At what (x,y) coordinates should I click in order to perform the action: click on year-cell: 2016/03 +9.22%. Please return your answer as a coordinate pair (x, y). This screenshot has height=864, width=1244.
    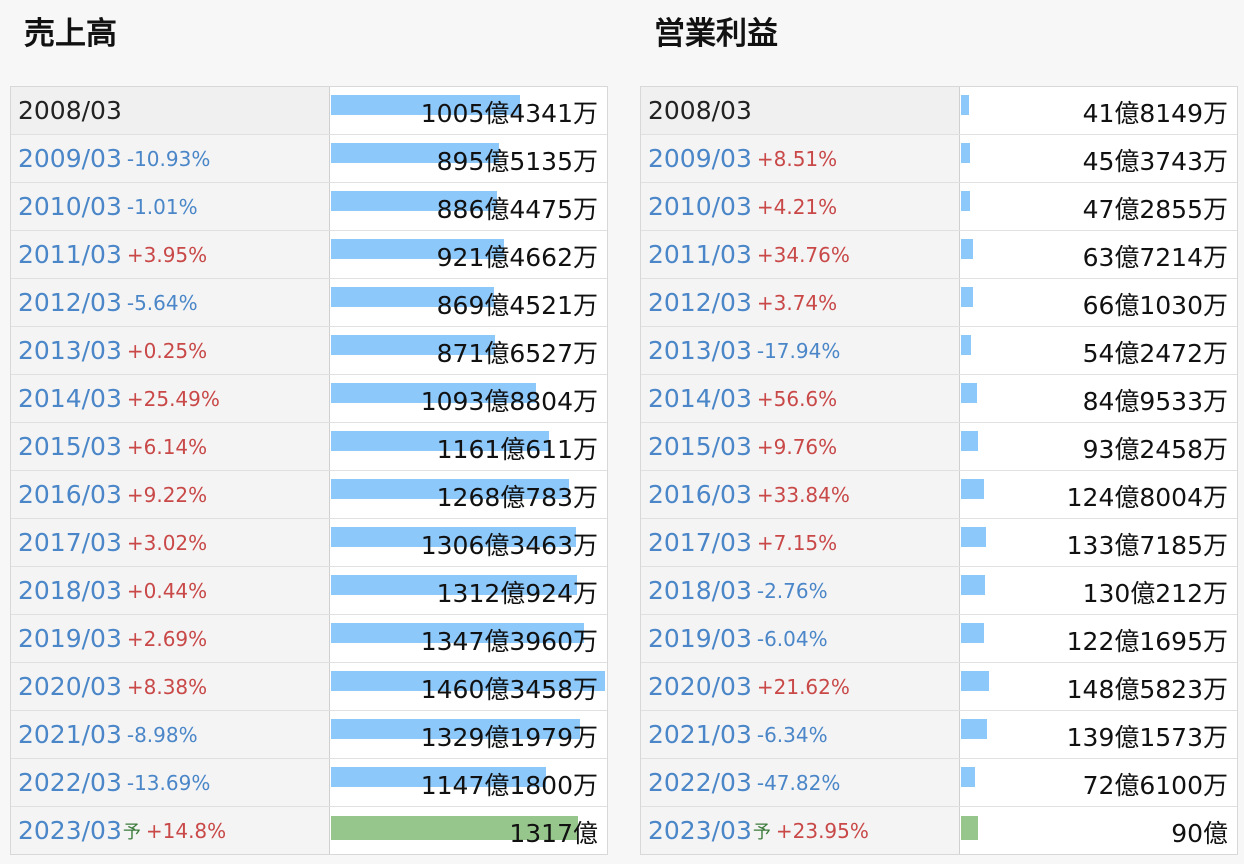
    Looking at the image, I should click on (170, 494).